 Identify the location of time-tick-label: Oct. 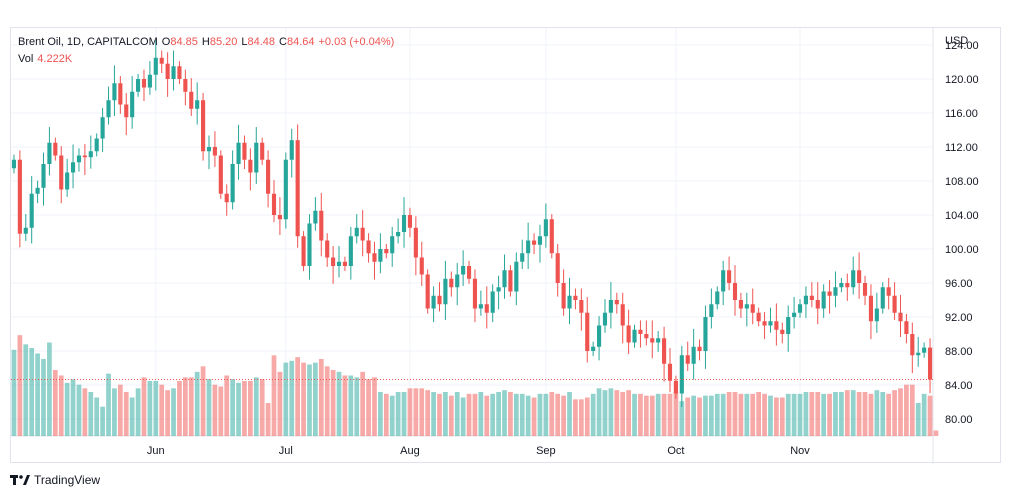
(675, 451).